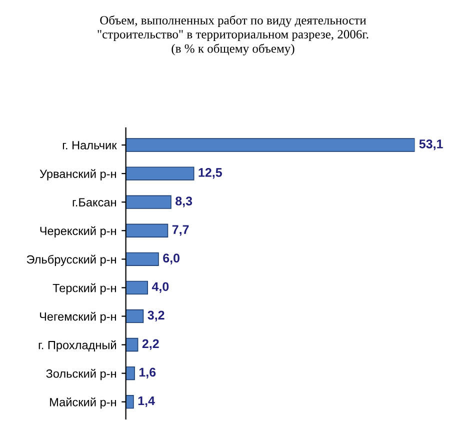 Image resolution: width=466 pixels, height=441 pixels. What do you see at coordinates (81, 374) in the screenshot?
I see `y-tick-label: Зольский р-н` at bounding box center [81, 374].